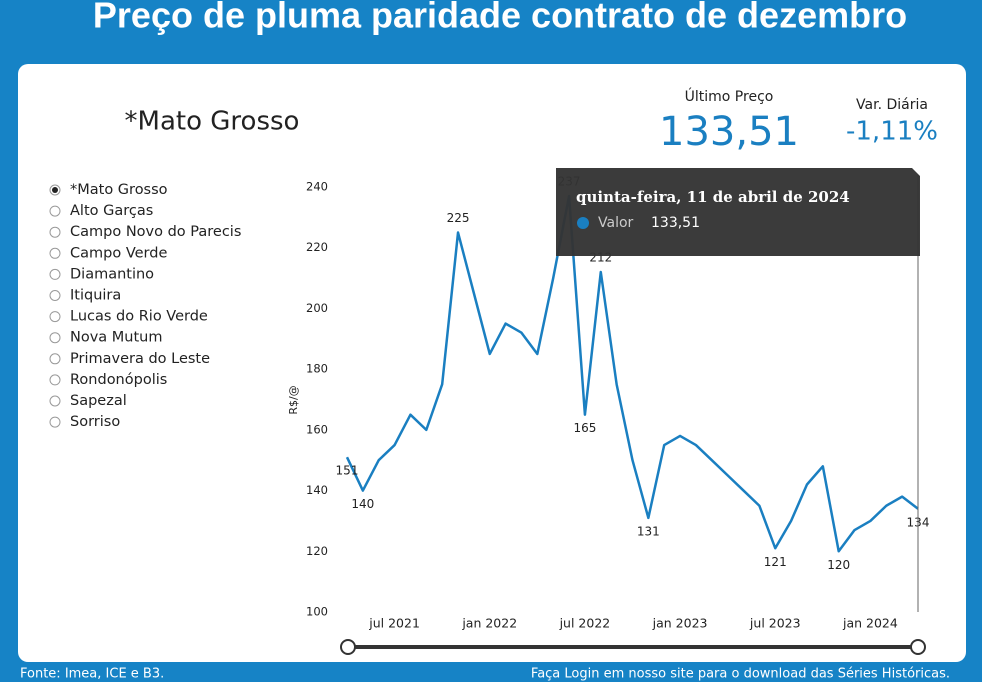 This screenshot has width=982, height=682. What do you see at coordinates (118, 253) in the screenshot?
I see `radio-label: Campo Verde` at bounding box center [118, 253].